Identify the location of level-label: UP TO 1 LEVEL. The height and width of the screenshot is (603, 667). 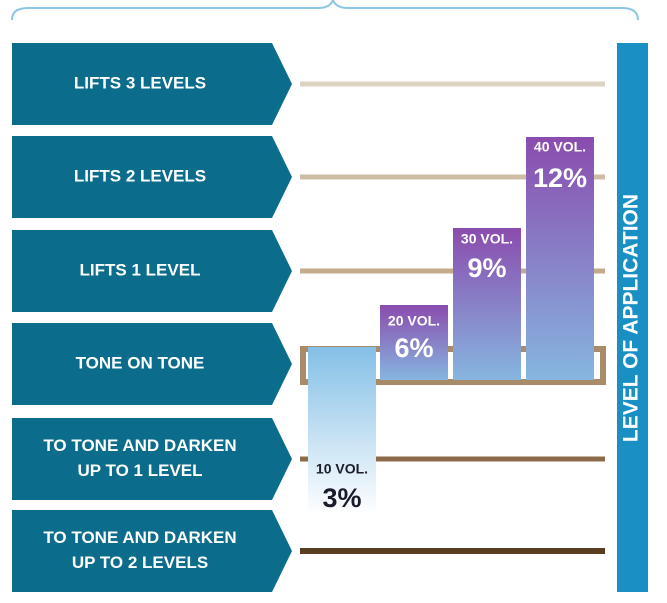
(139, 470).